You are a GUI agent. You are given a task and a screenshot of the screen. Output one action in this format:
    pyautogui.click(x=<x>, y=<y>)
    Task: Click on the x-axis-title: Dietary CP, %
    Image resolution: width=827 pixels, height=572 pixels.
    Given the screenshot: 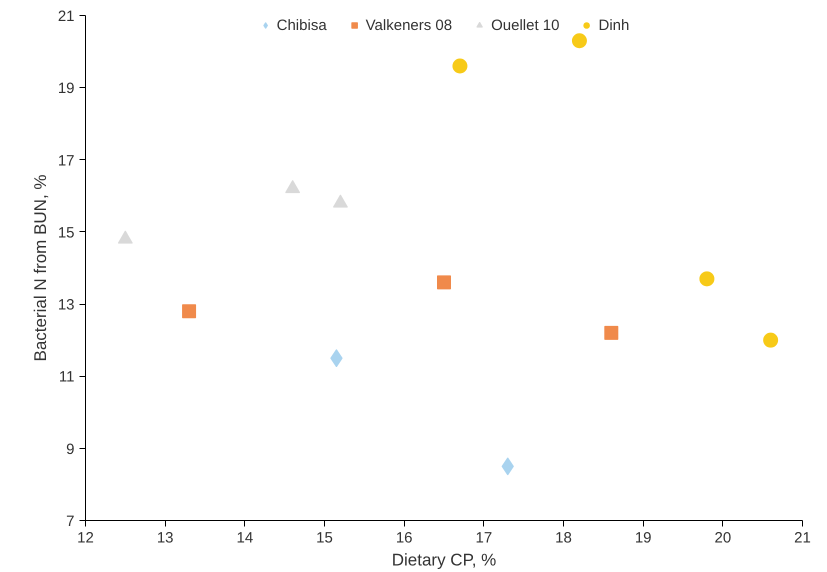 What is the action you would take?
    pyautogui.click(x=444, y=560)
    